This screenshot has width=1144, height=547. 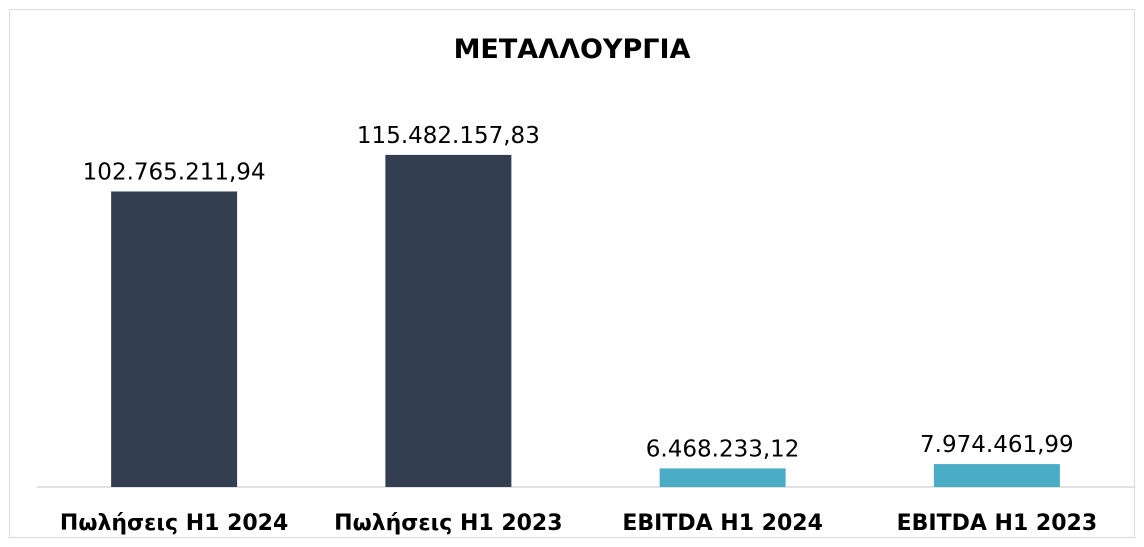 What do you see at coordinates (997, 445) in the screenshot?
I see `data-label-4: 7.974.461,99` at bounding box center [997, 445].